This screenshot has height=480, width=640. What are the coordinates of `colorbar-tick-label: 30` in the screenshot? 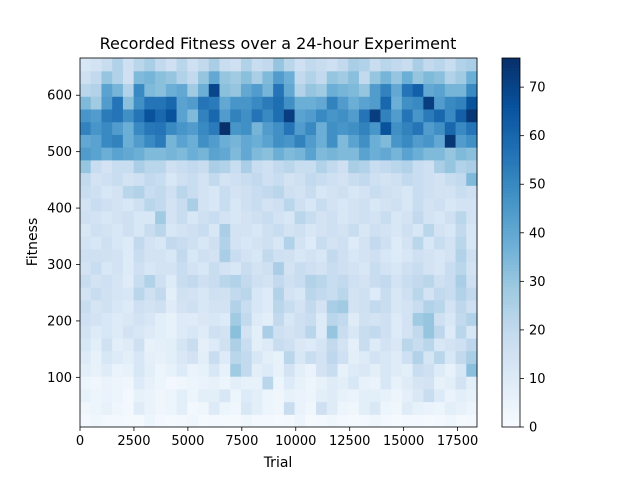 It's located at (537, 282).